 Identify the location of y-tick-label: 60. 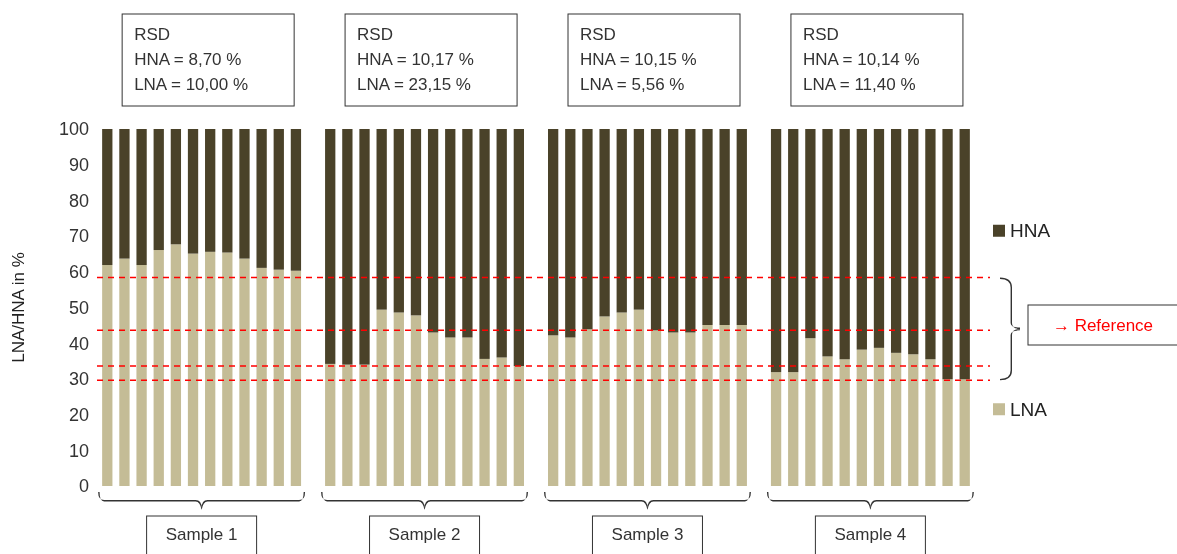
(78, 272).